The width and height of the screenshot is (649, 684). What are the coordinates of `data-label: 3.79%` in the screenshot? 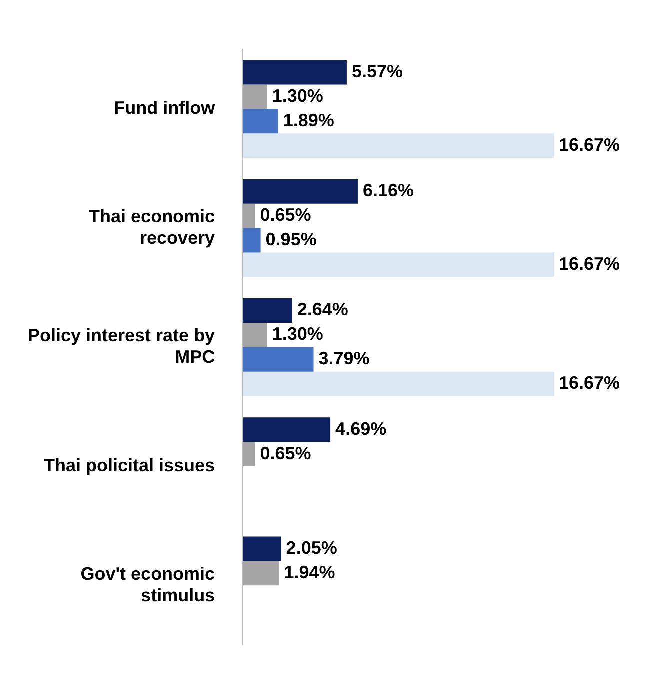 It's located at (344, 358).